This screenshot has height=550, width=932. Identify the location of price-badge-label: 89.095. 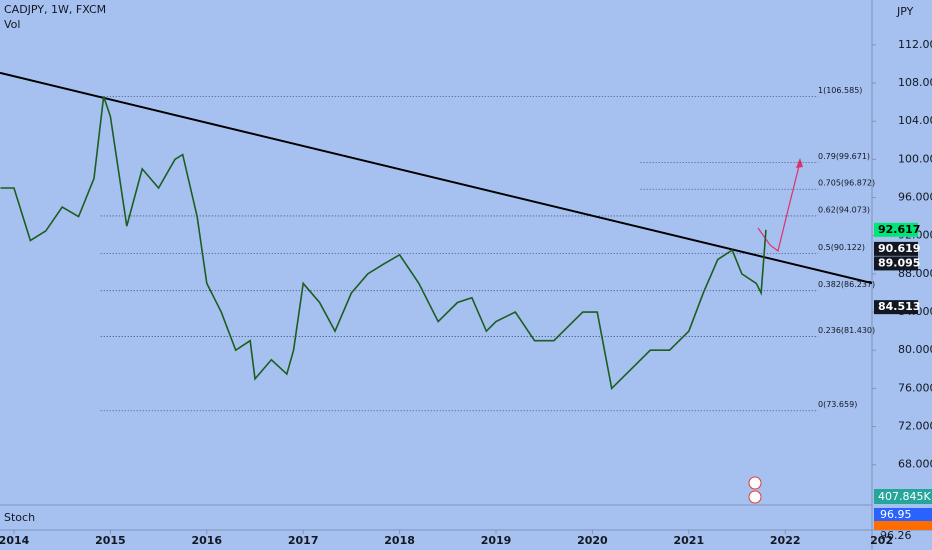
(899, 262).